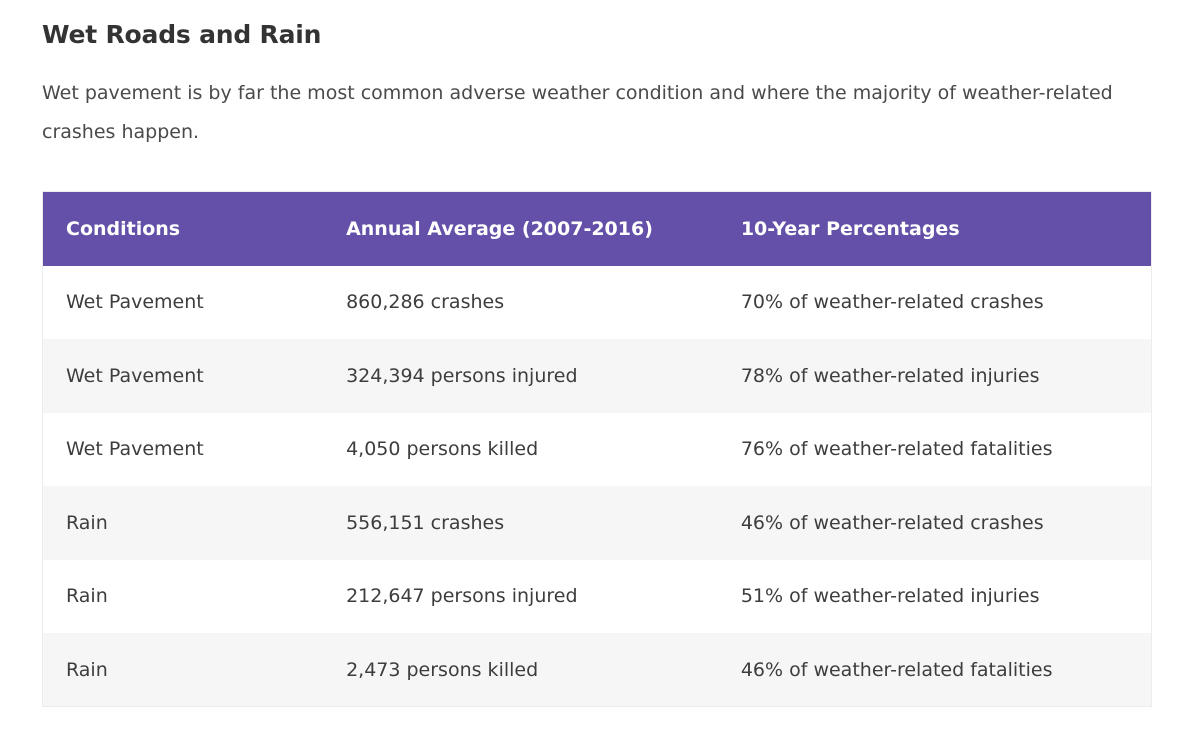 Image resolution: width=1200 pixels, height=730 pixels. What do you see at coordinates (934, 596) in the screenshot?
I see `cell-percentage: 51% of weather-related injuries` at bounding box center [934, 596].